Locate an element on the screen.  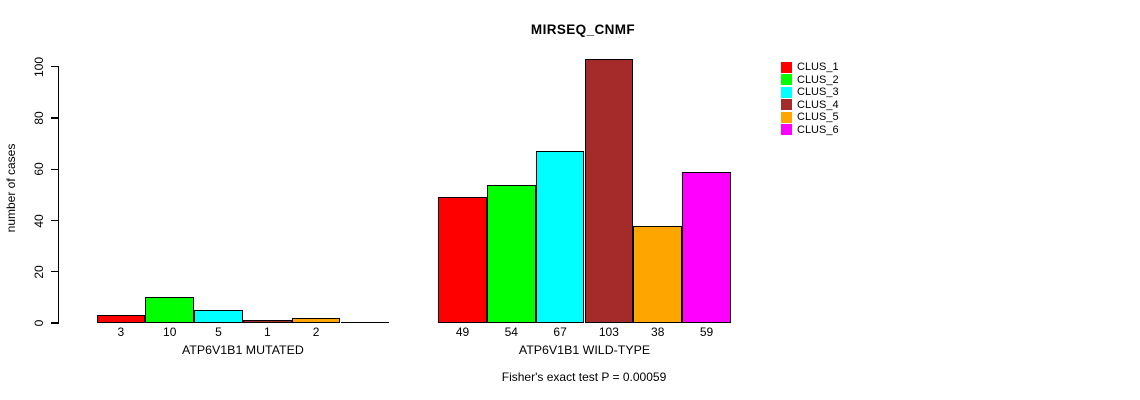
bar-value-label: 49 is located at coordinates (462, 331).